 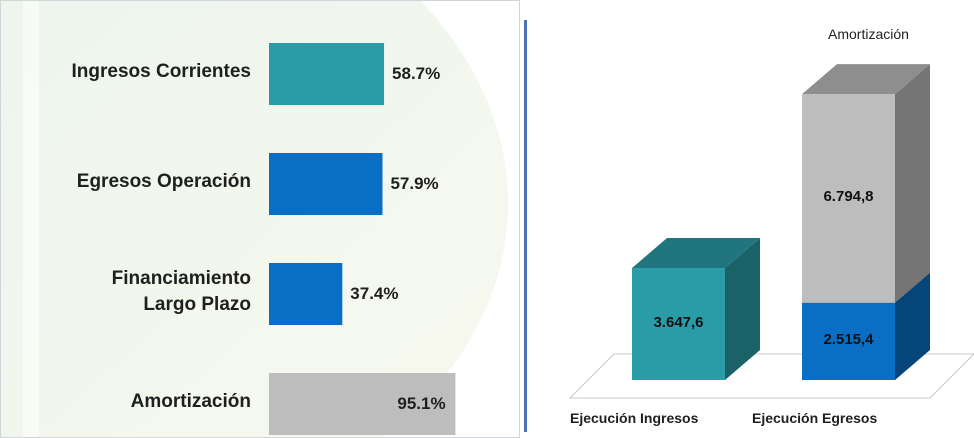 What do you see at coordinates (362, 404) in the screenshot?
I see `bar-amortizacion` at bounding box center [362, 404].